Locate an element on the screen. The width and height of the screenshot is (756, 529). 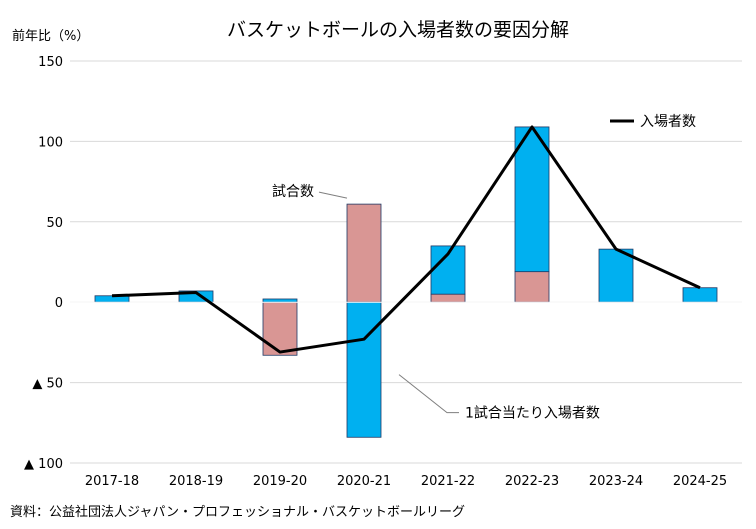
legend: 入場者数 is located at coordinates (653, 122).